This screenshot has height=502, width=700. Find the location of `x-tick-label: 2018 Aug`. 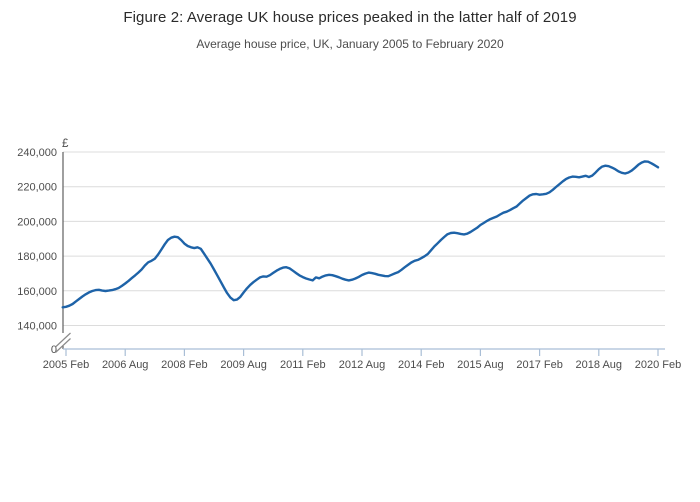

x-tick-label: 2018 Aug is located at coordinates (599, 365).